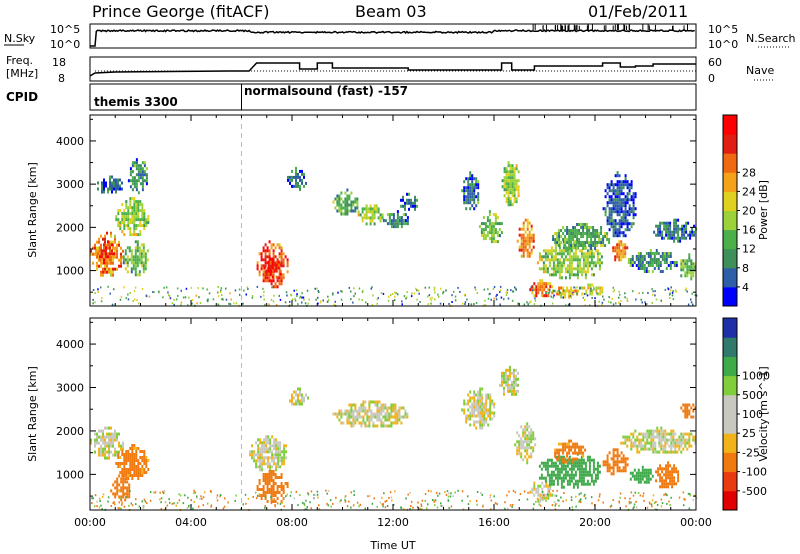 The height and width of the screenshot is (554, 800). Describe the element at coordinates (70, 431) in the screenshot. I see `velocity-y-tick-label: 2000` at that location.